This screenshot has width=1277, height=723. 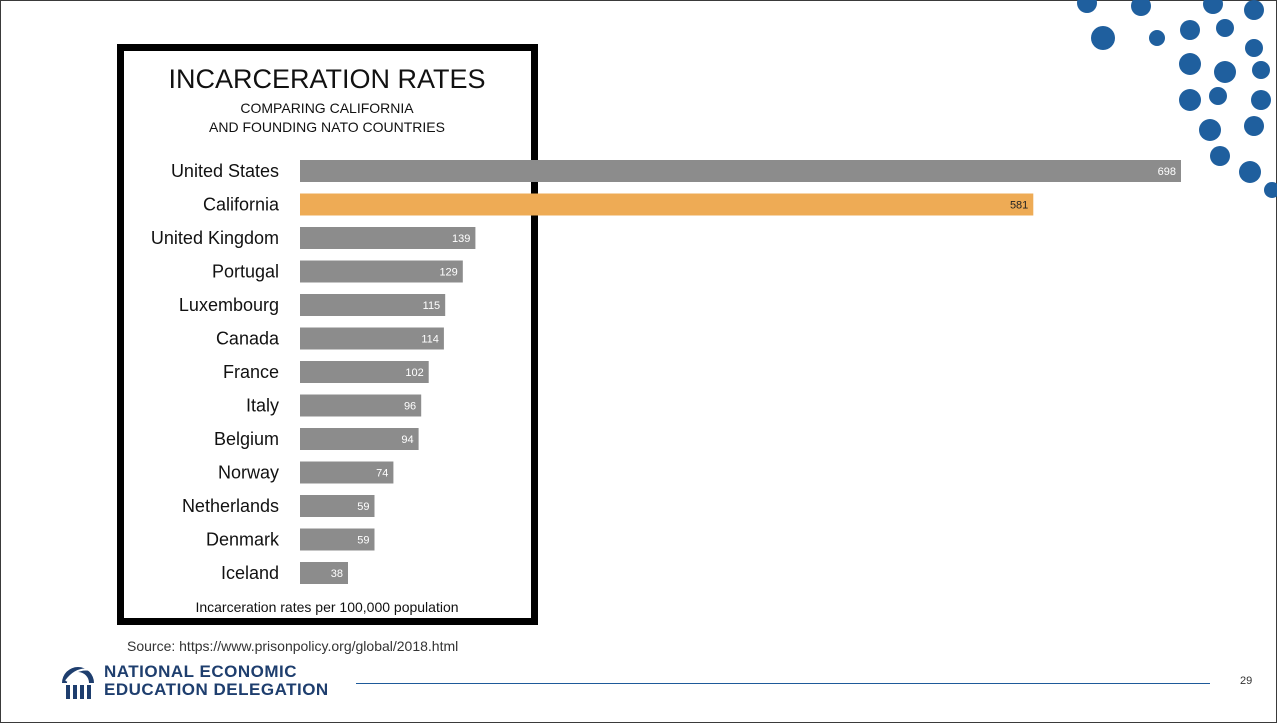 I want to click on category-label: United States, so click(x=225, y=171).